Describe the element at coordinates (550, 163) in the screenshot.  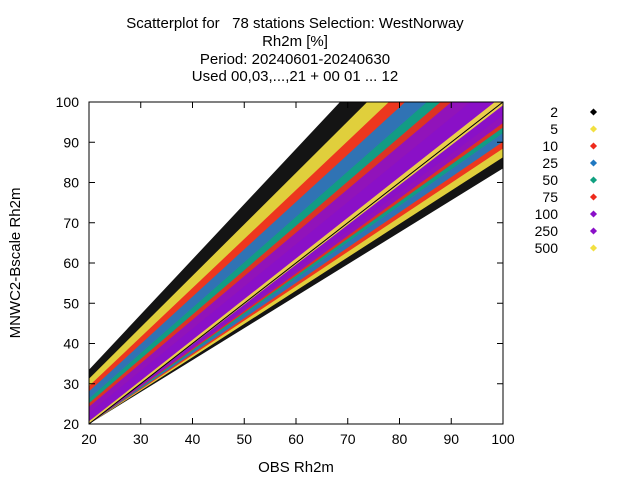
I see `legend-label-25: 25` at that location.